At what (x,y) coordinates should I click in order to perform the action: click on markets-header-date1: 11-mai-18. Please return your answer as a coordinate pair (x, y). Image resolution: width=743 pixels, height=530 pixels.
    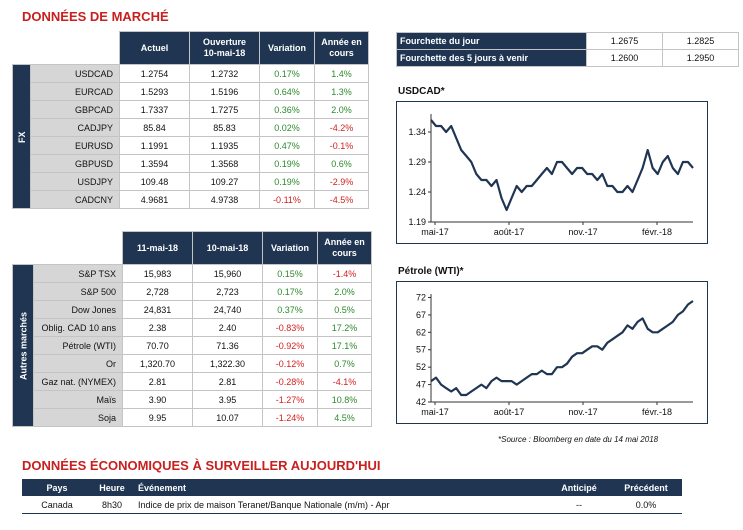
    Looking at the image, I should click on (157, 248).